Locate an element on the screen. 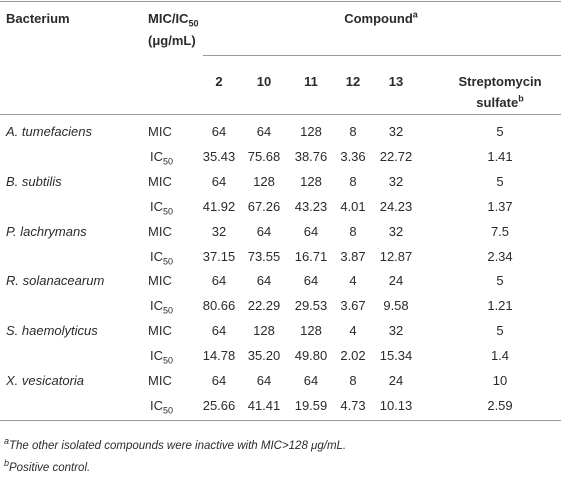 The width and height of the screenshot is (561, 503). cell-value: 2.34 is located at coordinates (500, 256).